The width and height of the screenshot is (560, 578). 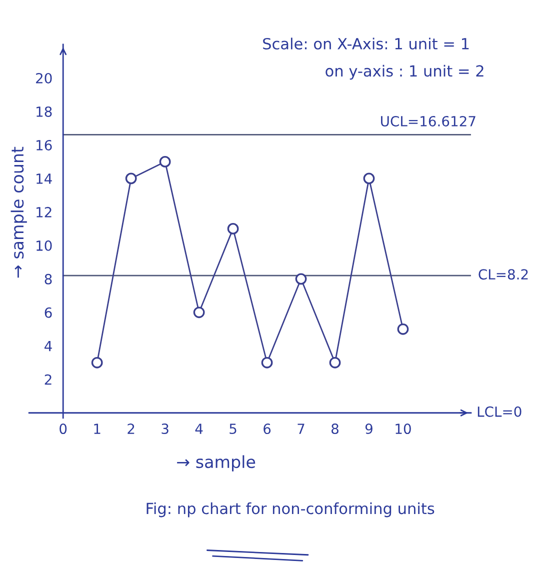 What do you see at coordinates (44, 111) in the screenshot?
I see `y-tick-label: 18` at bounding box center [44, 111].